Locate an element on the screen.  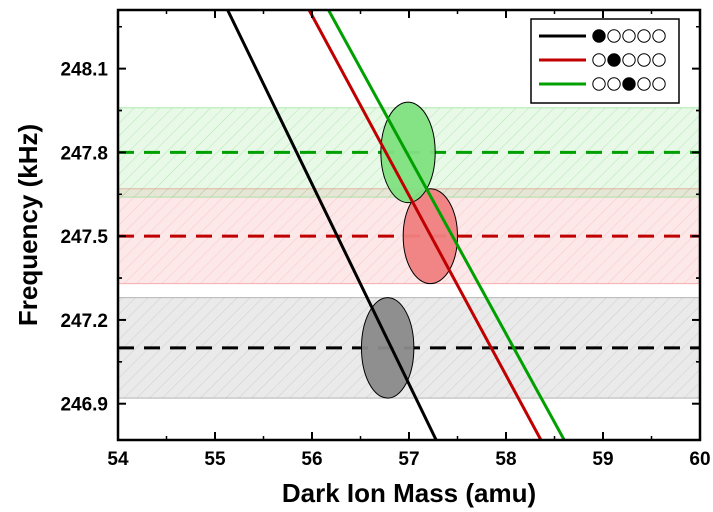
x-tick-label-3: 57 is located at coordinates (408, 459).